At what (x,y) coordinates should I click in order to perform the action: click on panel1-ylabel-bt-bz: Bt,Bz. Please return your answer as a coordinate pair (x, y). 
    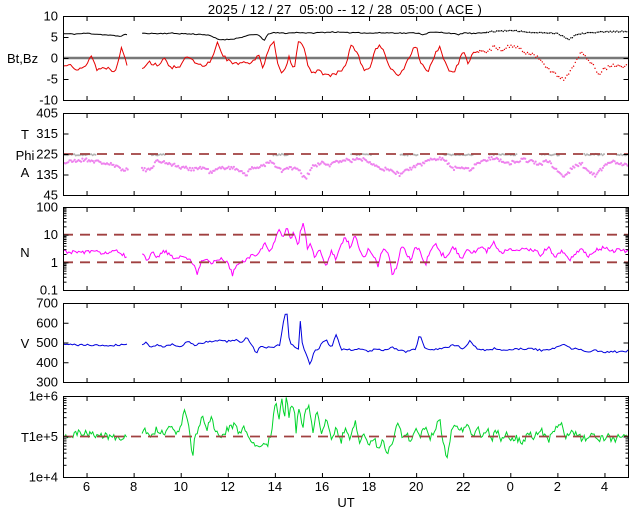
    Looking at the image, I should click on (23, 58).